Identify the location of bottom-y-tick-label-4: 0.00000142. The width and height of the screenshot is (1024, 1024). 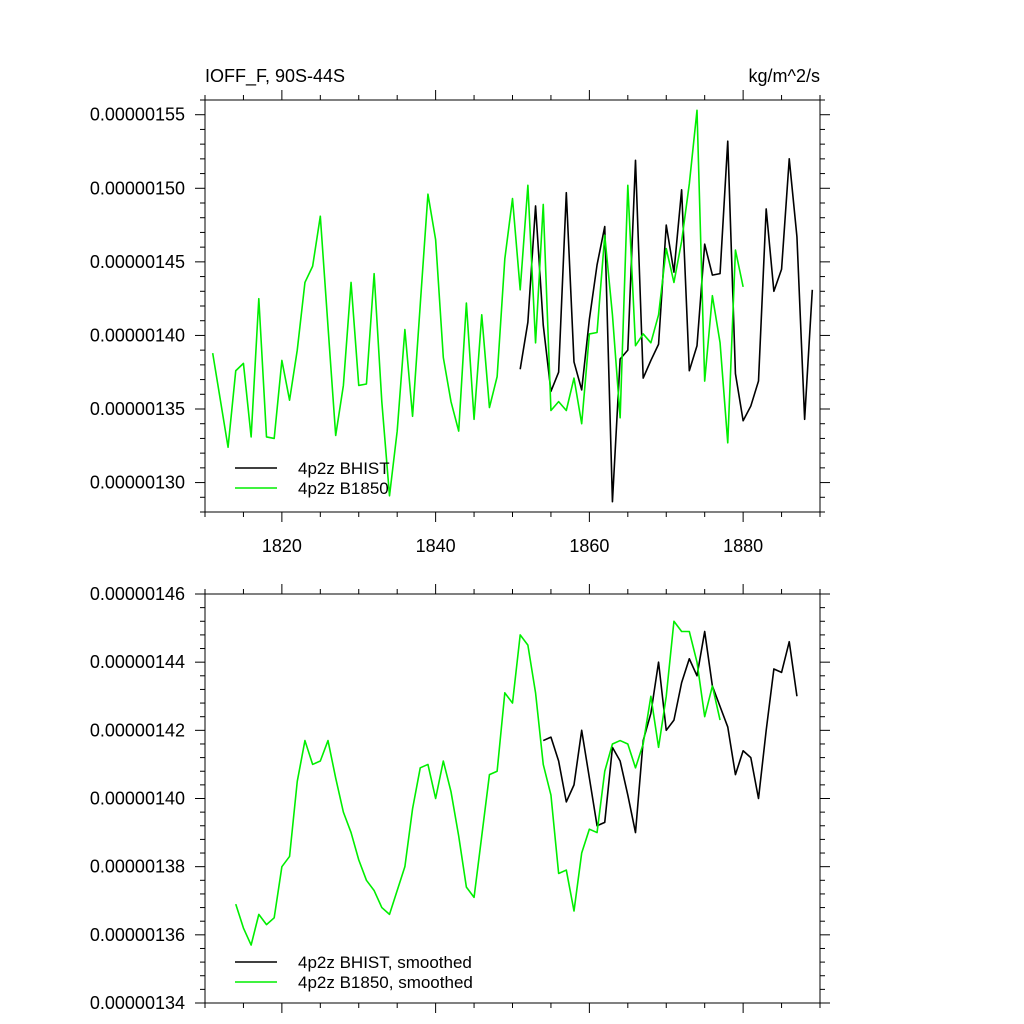
(137, 730).